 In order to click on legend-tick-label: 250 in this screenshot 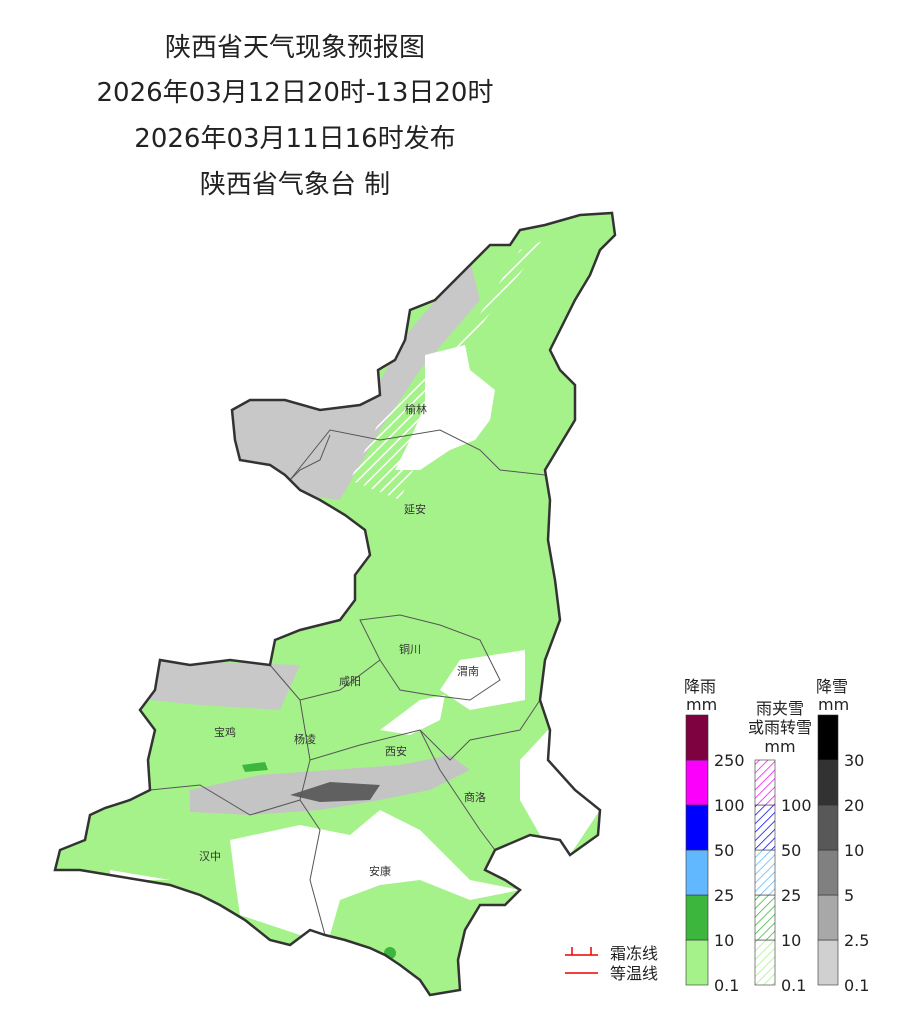, I will do `click(729, 760)`.